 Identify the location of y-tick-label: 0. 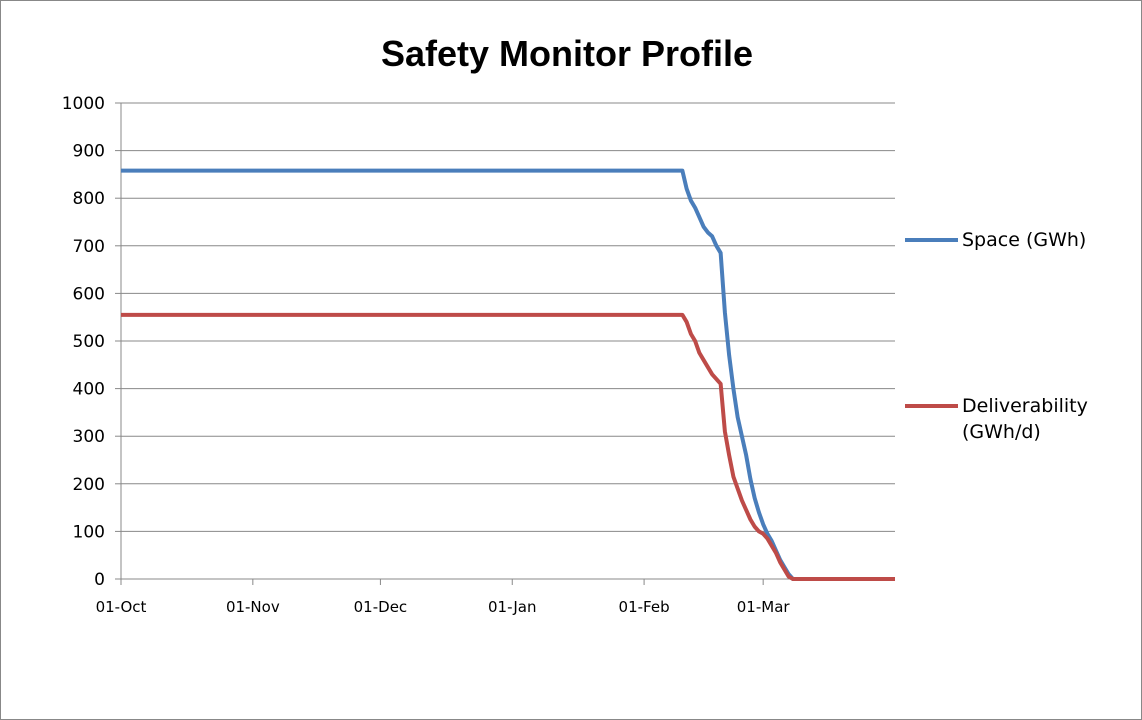
(99, 580).